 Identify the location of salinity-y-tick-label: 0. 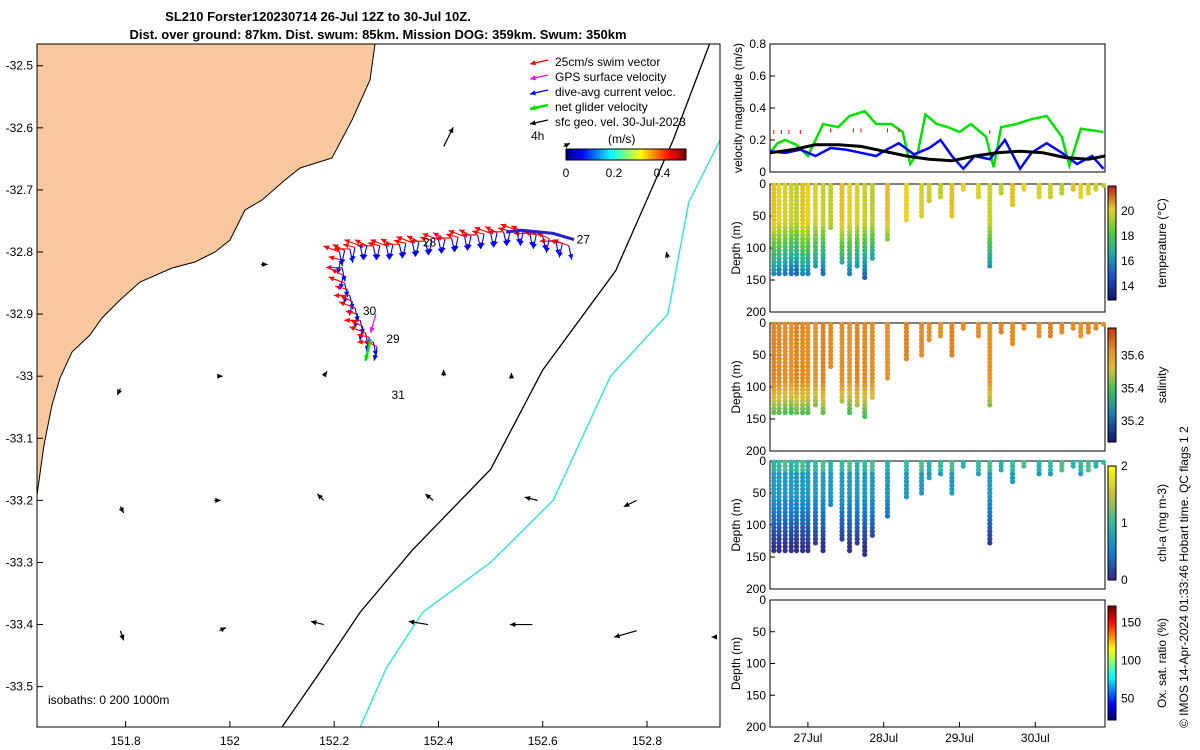
(762, 323).